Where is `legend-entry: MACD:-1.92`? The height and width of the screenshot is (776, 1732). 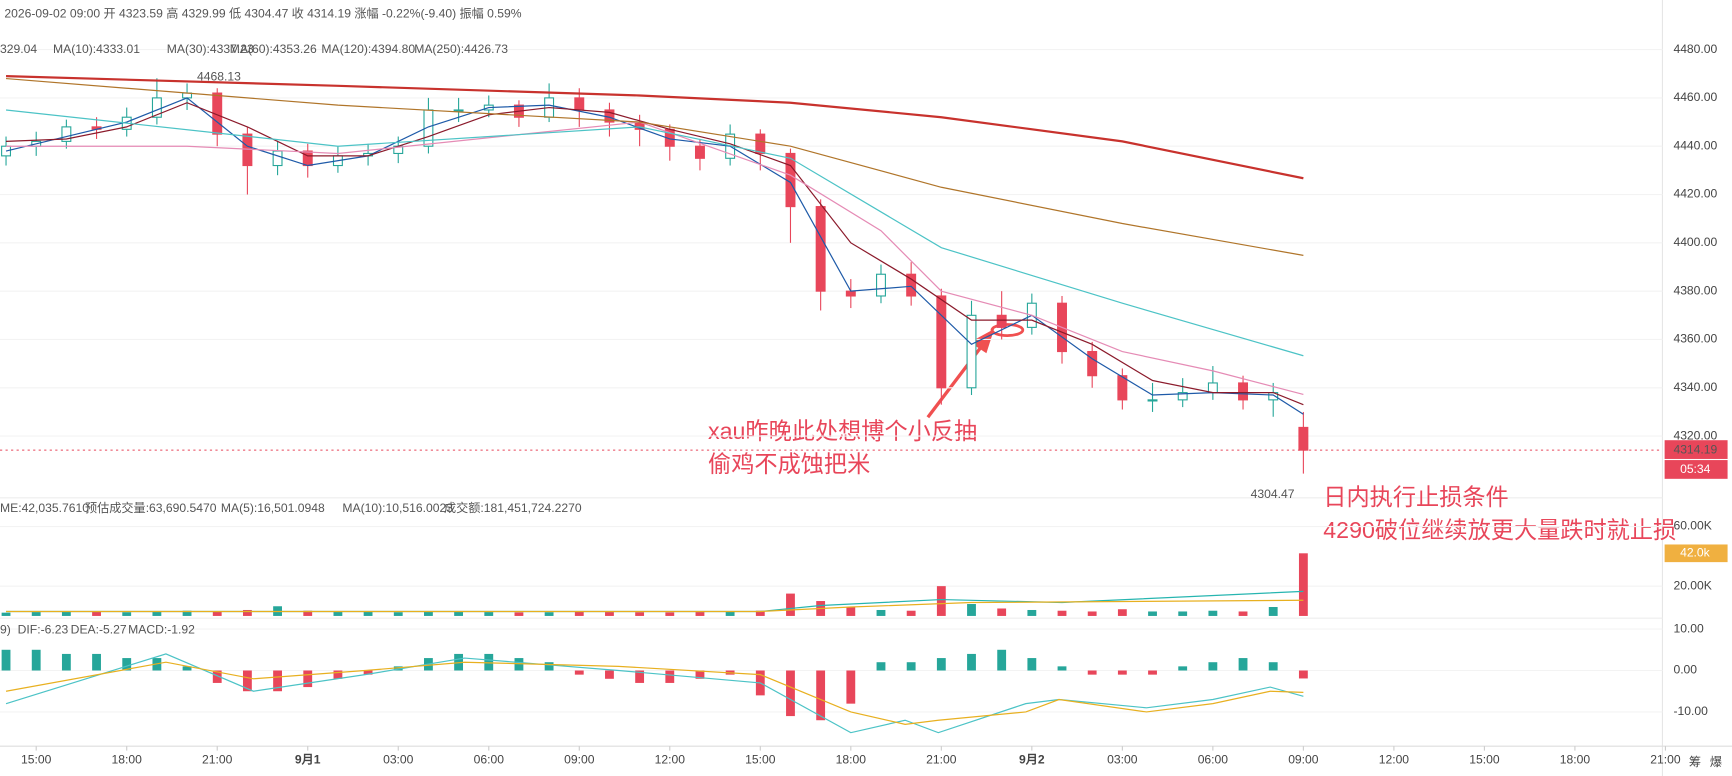
legend-entry: MACD:-1.92 is located at coordinates (161, 629).